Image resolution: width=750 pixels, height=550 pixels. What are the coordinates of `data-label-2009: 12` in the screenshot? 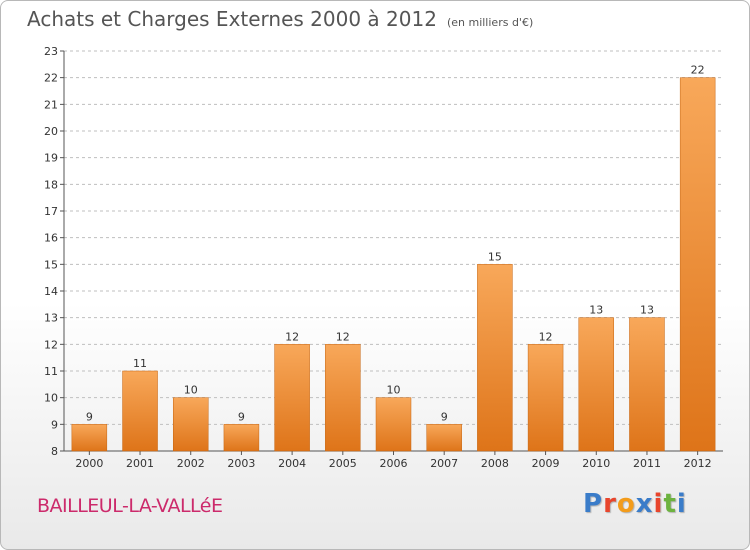 It's located at (546, 336).